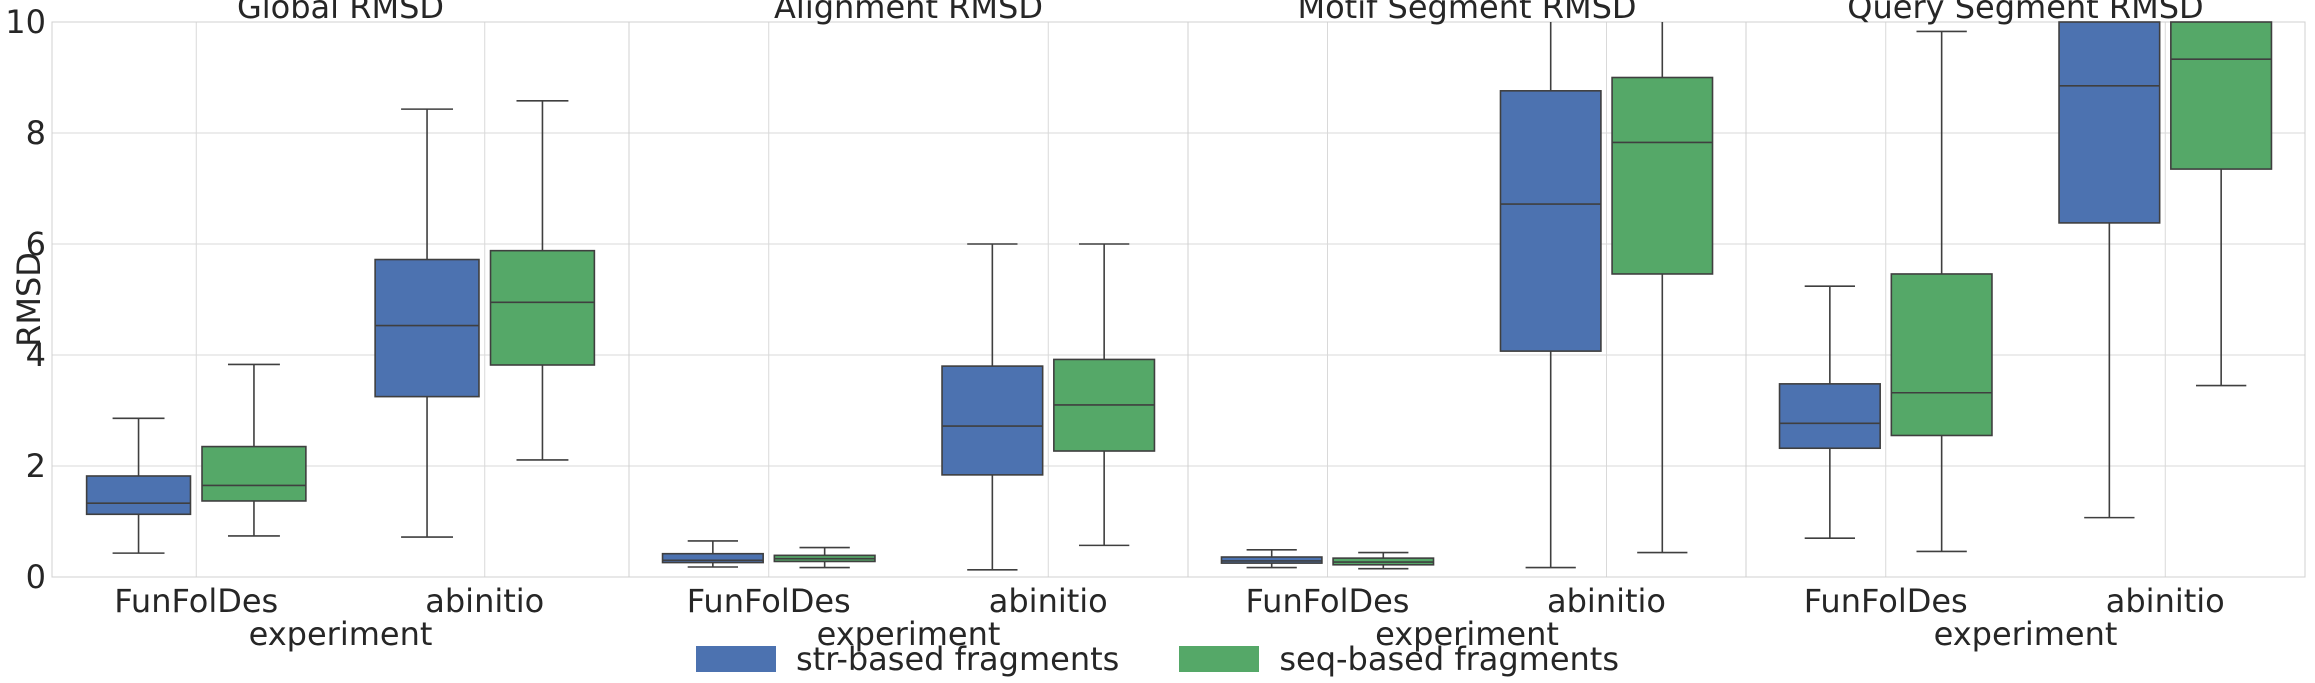 This screenshot has height=683, width=2315. I want to click on legend: str-based fragments seq-based fragments, so click(1157, 659).